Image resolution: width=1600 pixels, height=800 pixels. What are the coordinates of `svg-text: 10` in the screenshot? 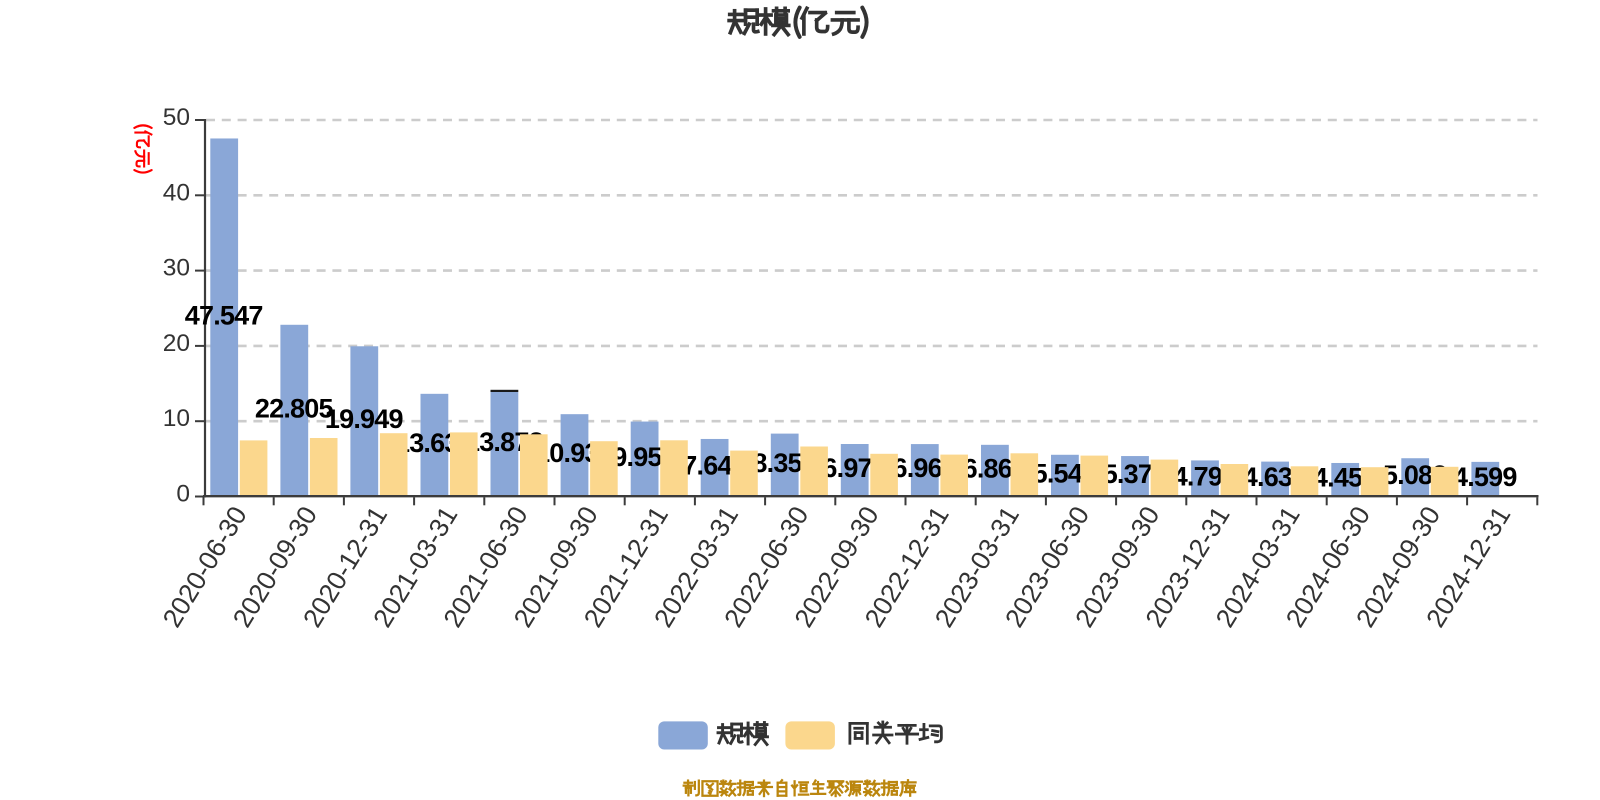 It's located at (176, 418).